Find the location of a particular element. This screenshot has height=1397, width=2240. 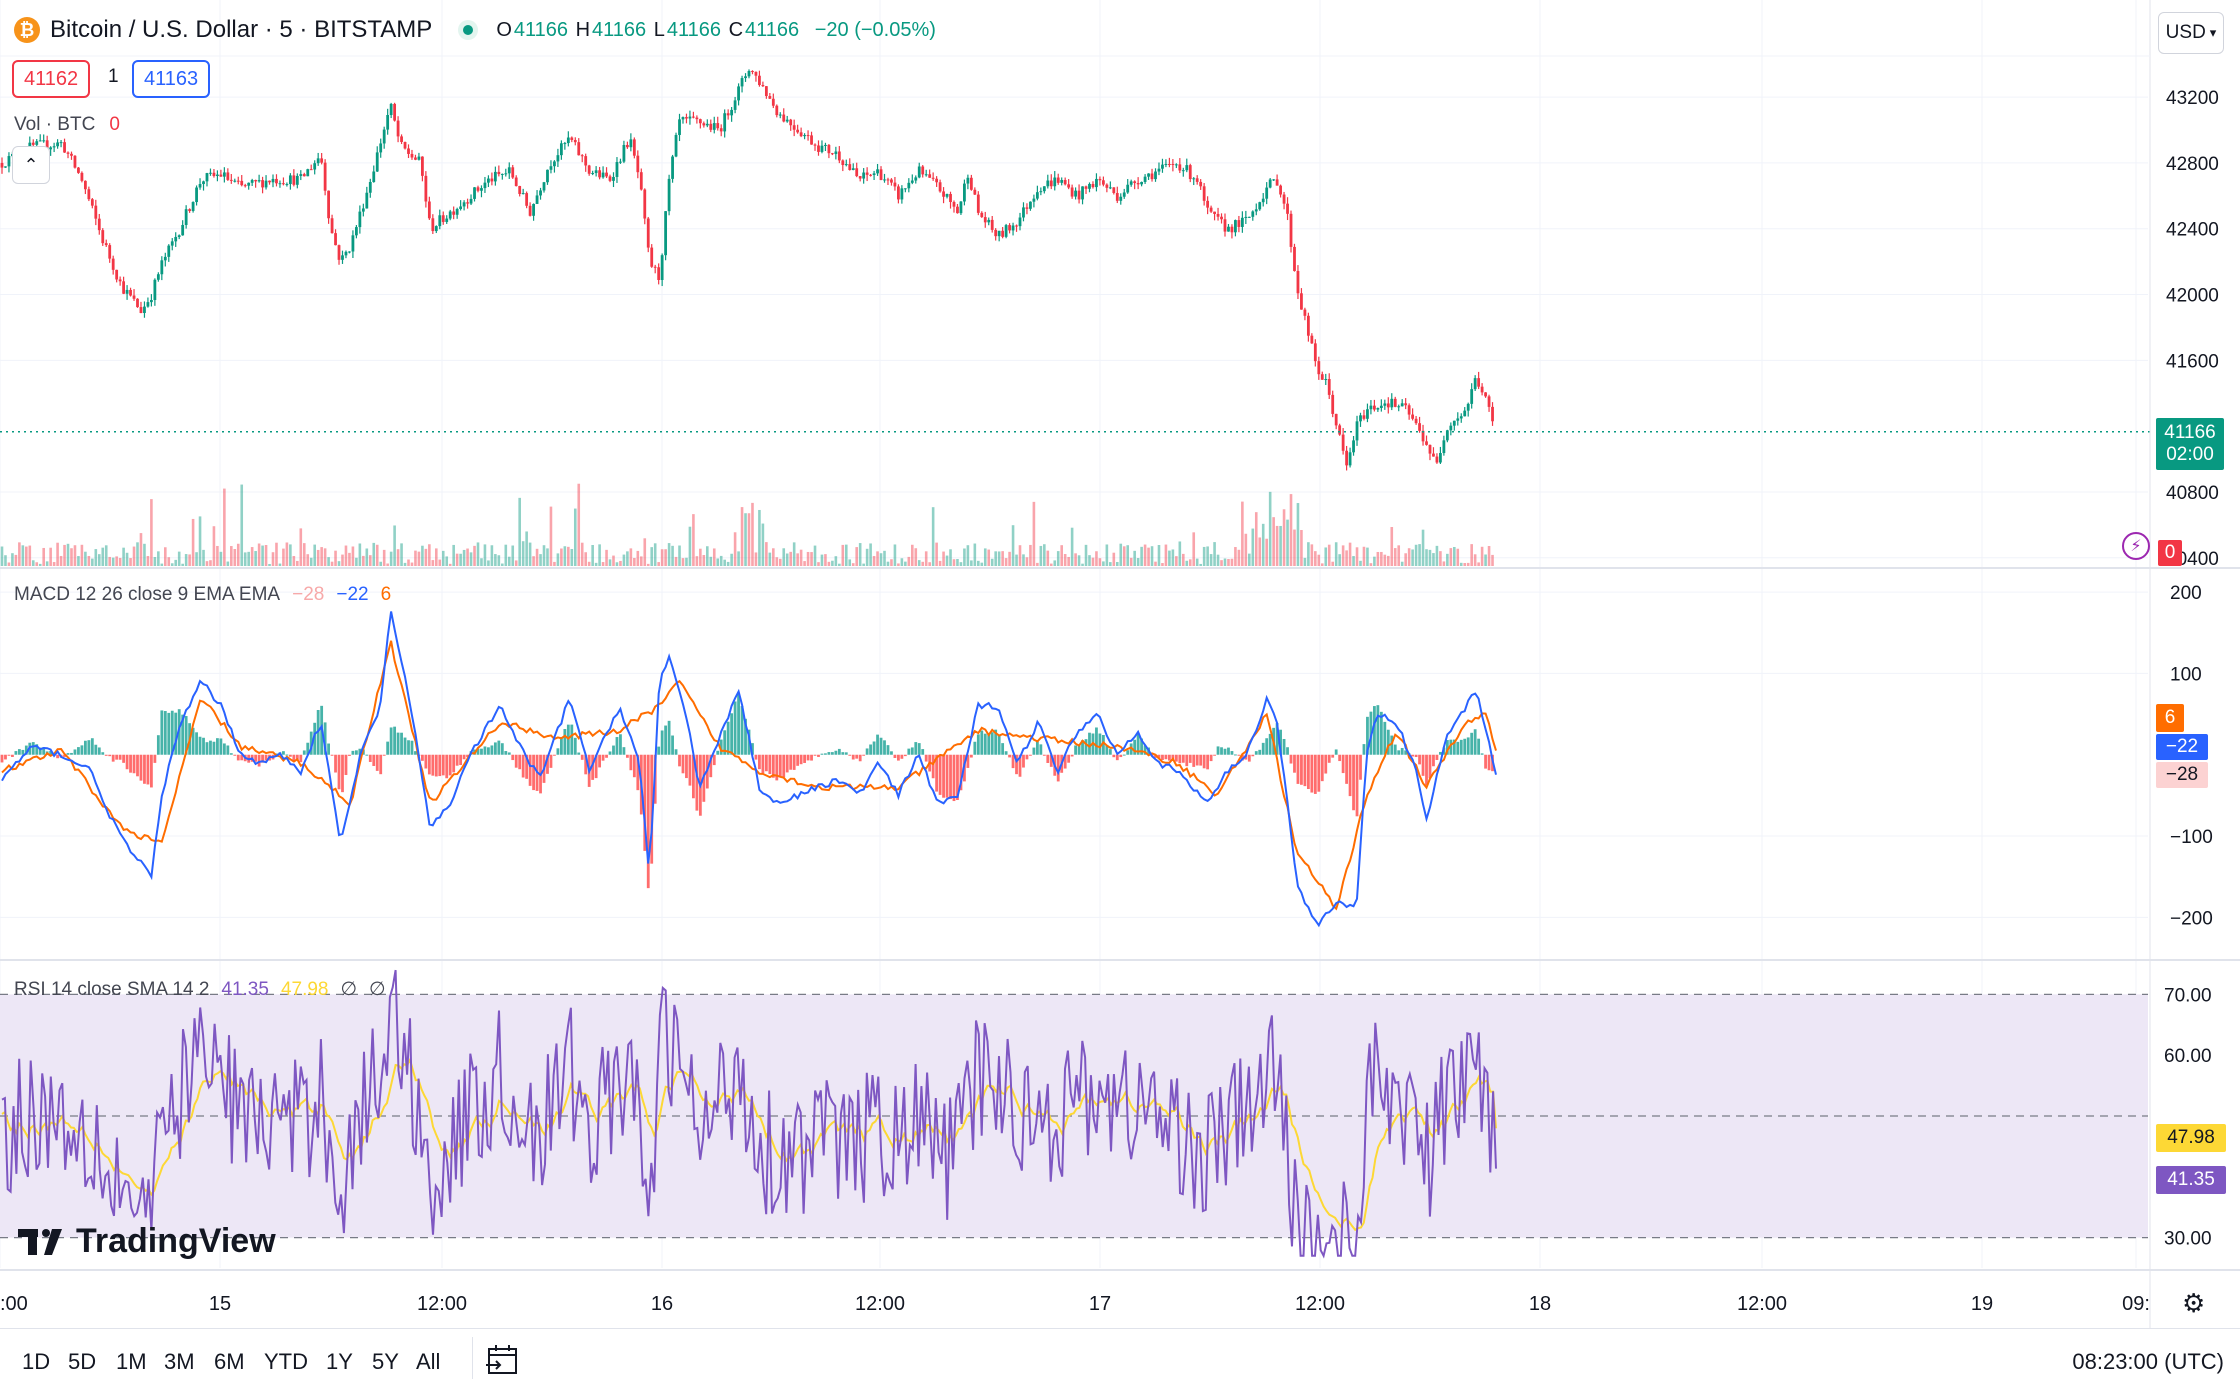

macd-legend: MACD 12 26 close 9 EMA EMA −28 −22 6 is located at coordinates (202, 595).